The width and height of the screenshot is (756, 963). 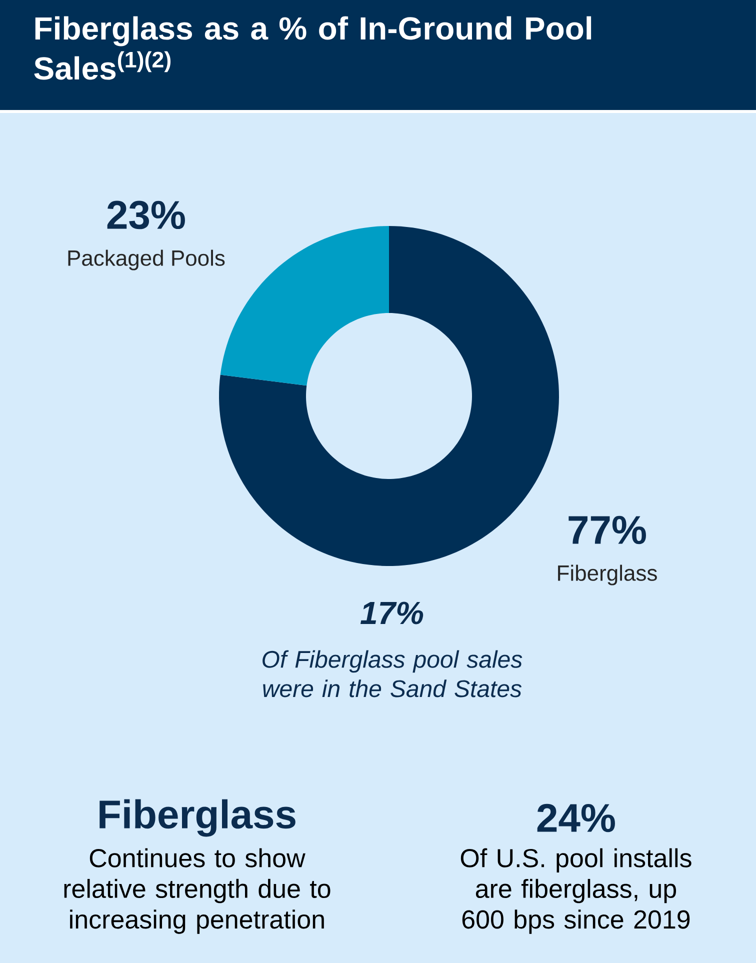 I want to click on text: 24%, so click(x=576, y=818).